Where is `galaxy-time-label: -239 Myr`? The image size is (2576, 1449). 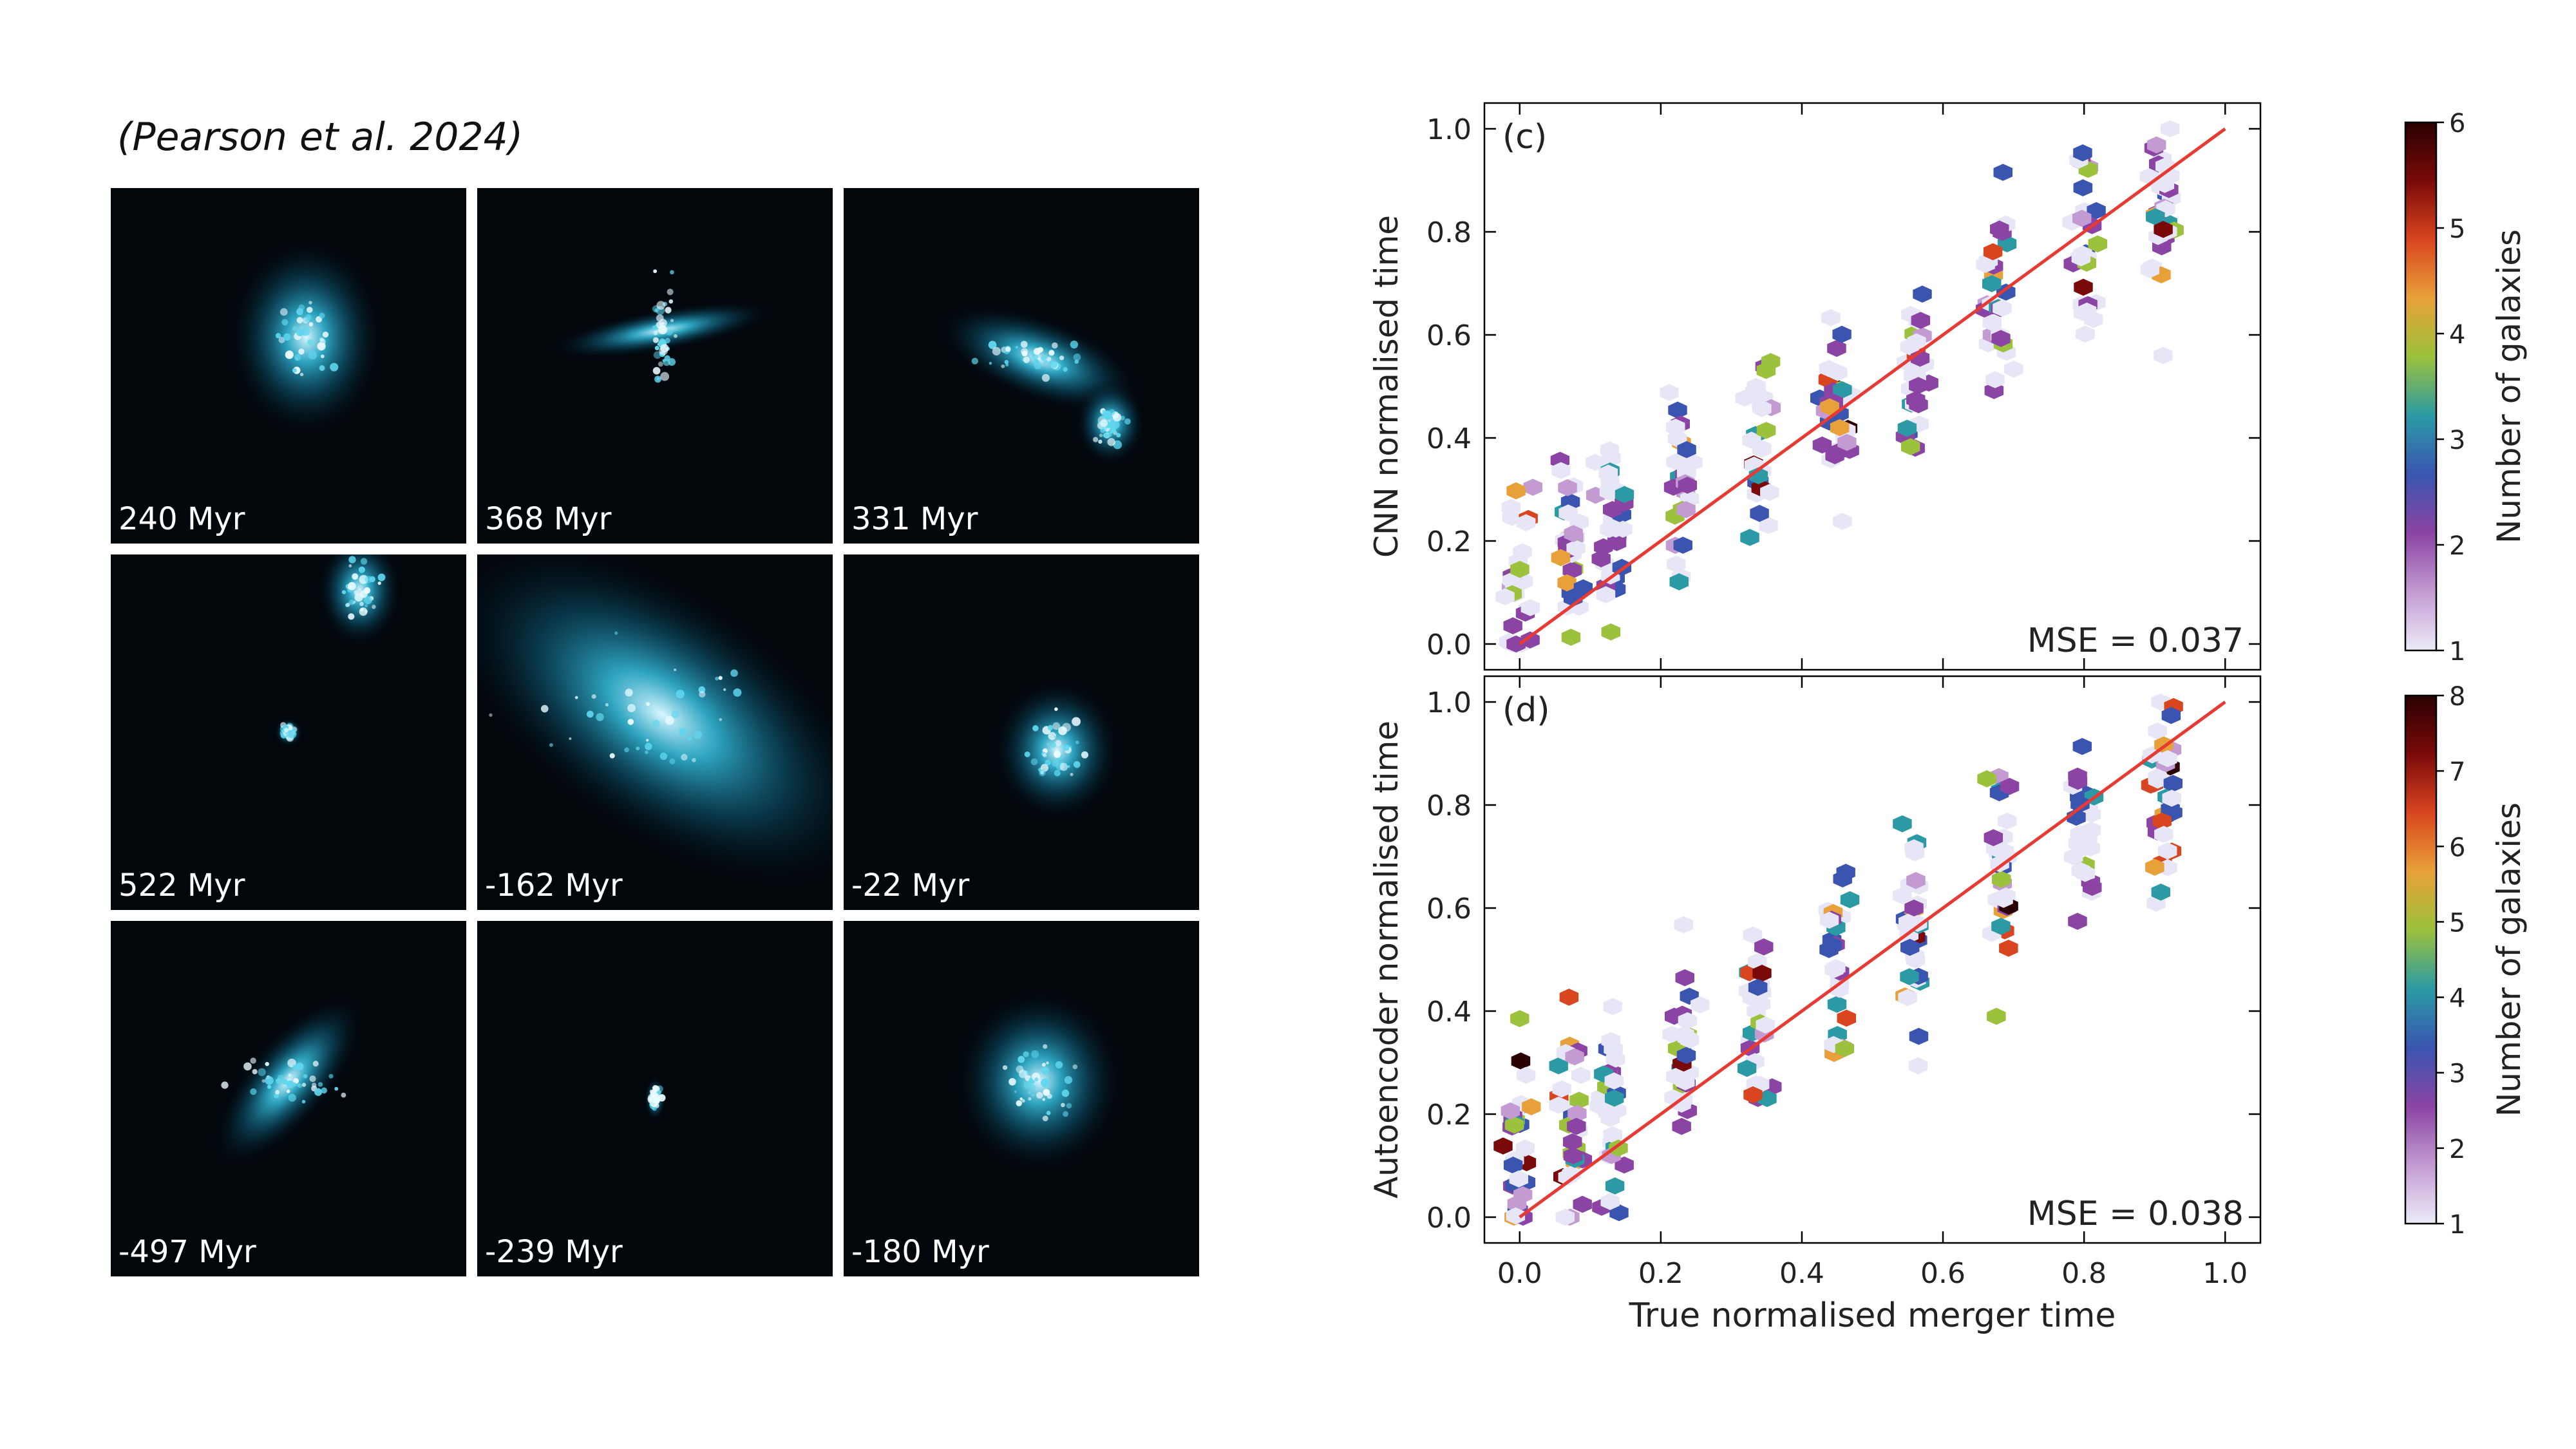
galaxy-time-label: -239 Myr is located at coordinates (554, 1252).